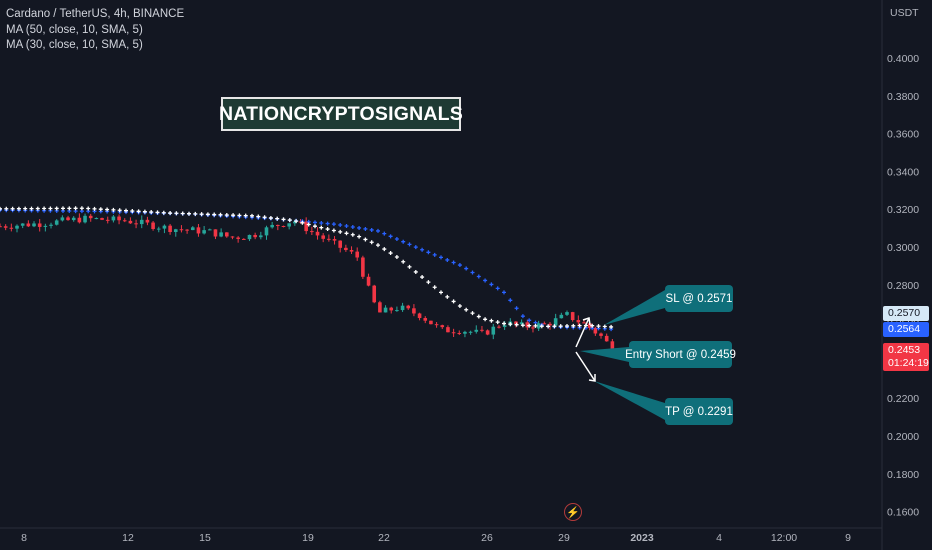  What do you see at coordinates (95, 14) in the screenshot?
I see `legend-symbol: Cardano / TetherUS, 4h, BINANCE` at bounding box center [95, 14].